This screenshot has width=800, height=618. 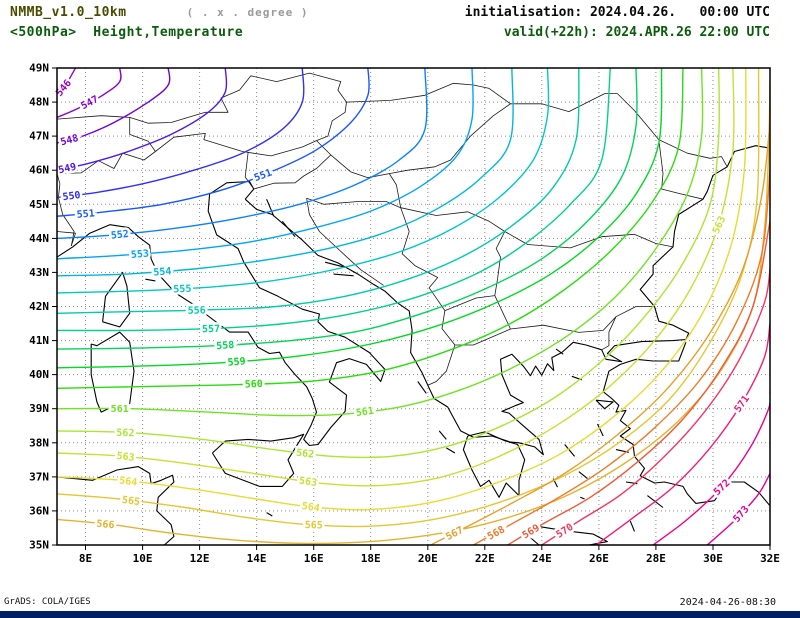 What do you see at coordinates (39, 68) in the screenshot?
I see `svg-text: 49N` at bounding box center [39, 68].